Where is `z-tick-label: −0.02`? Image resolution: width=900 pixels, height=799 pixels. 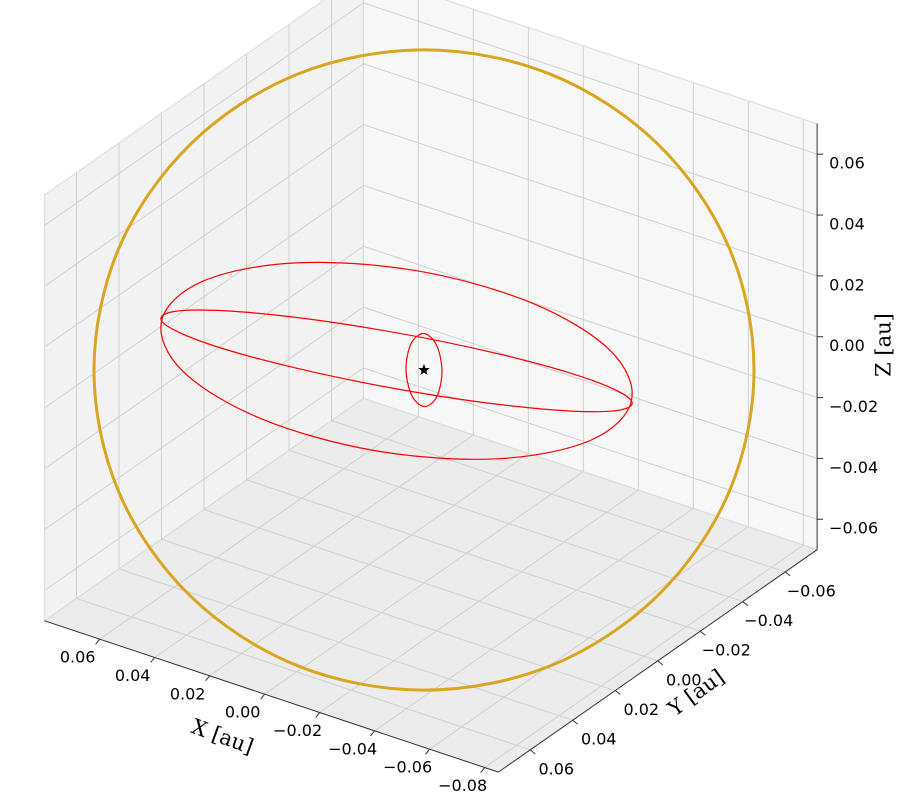 z-tick-label: −0.02 is located at coordinates (853, 406).